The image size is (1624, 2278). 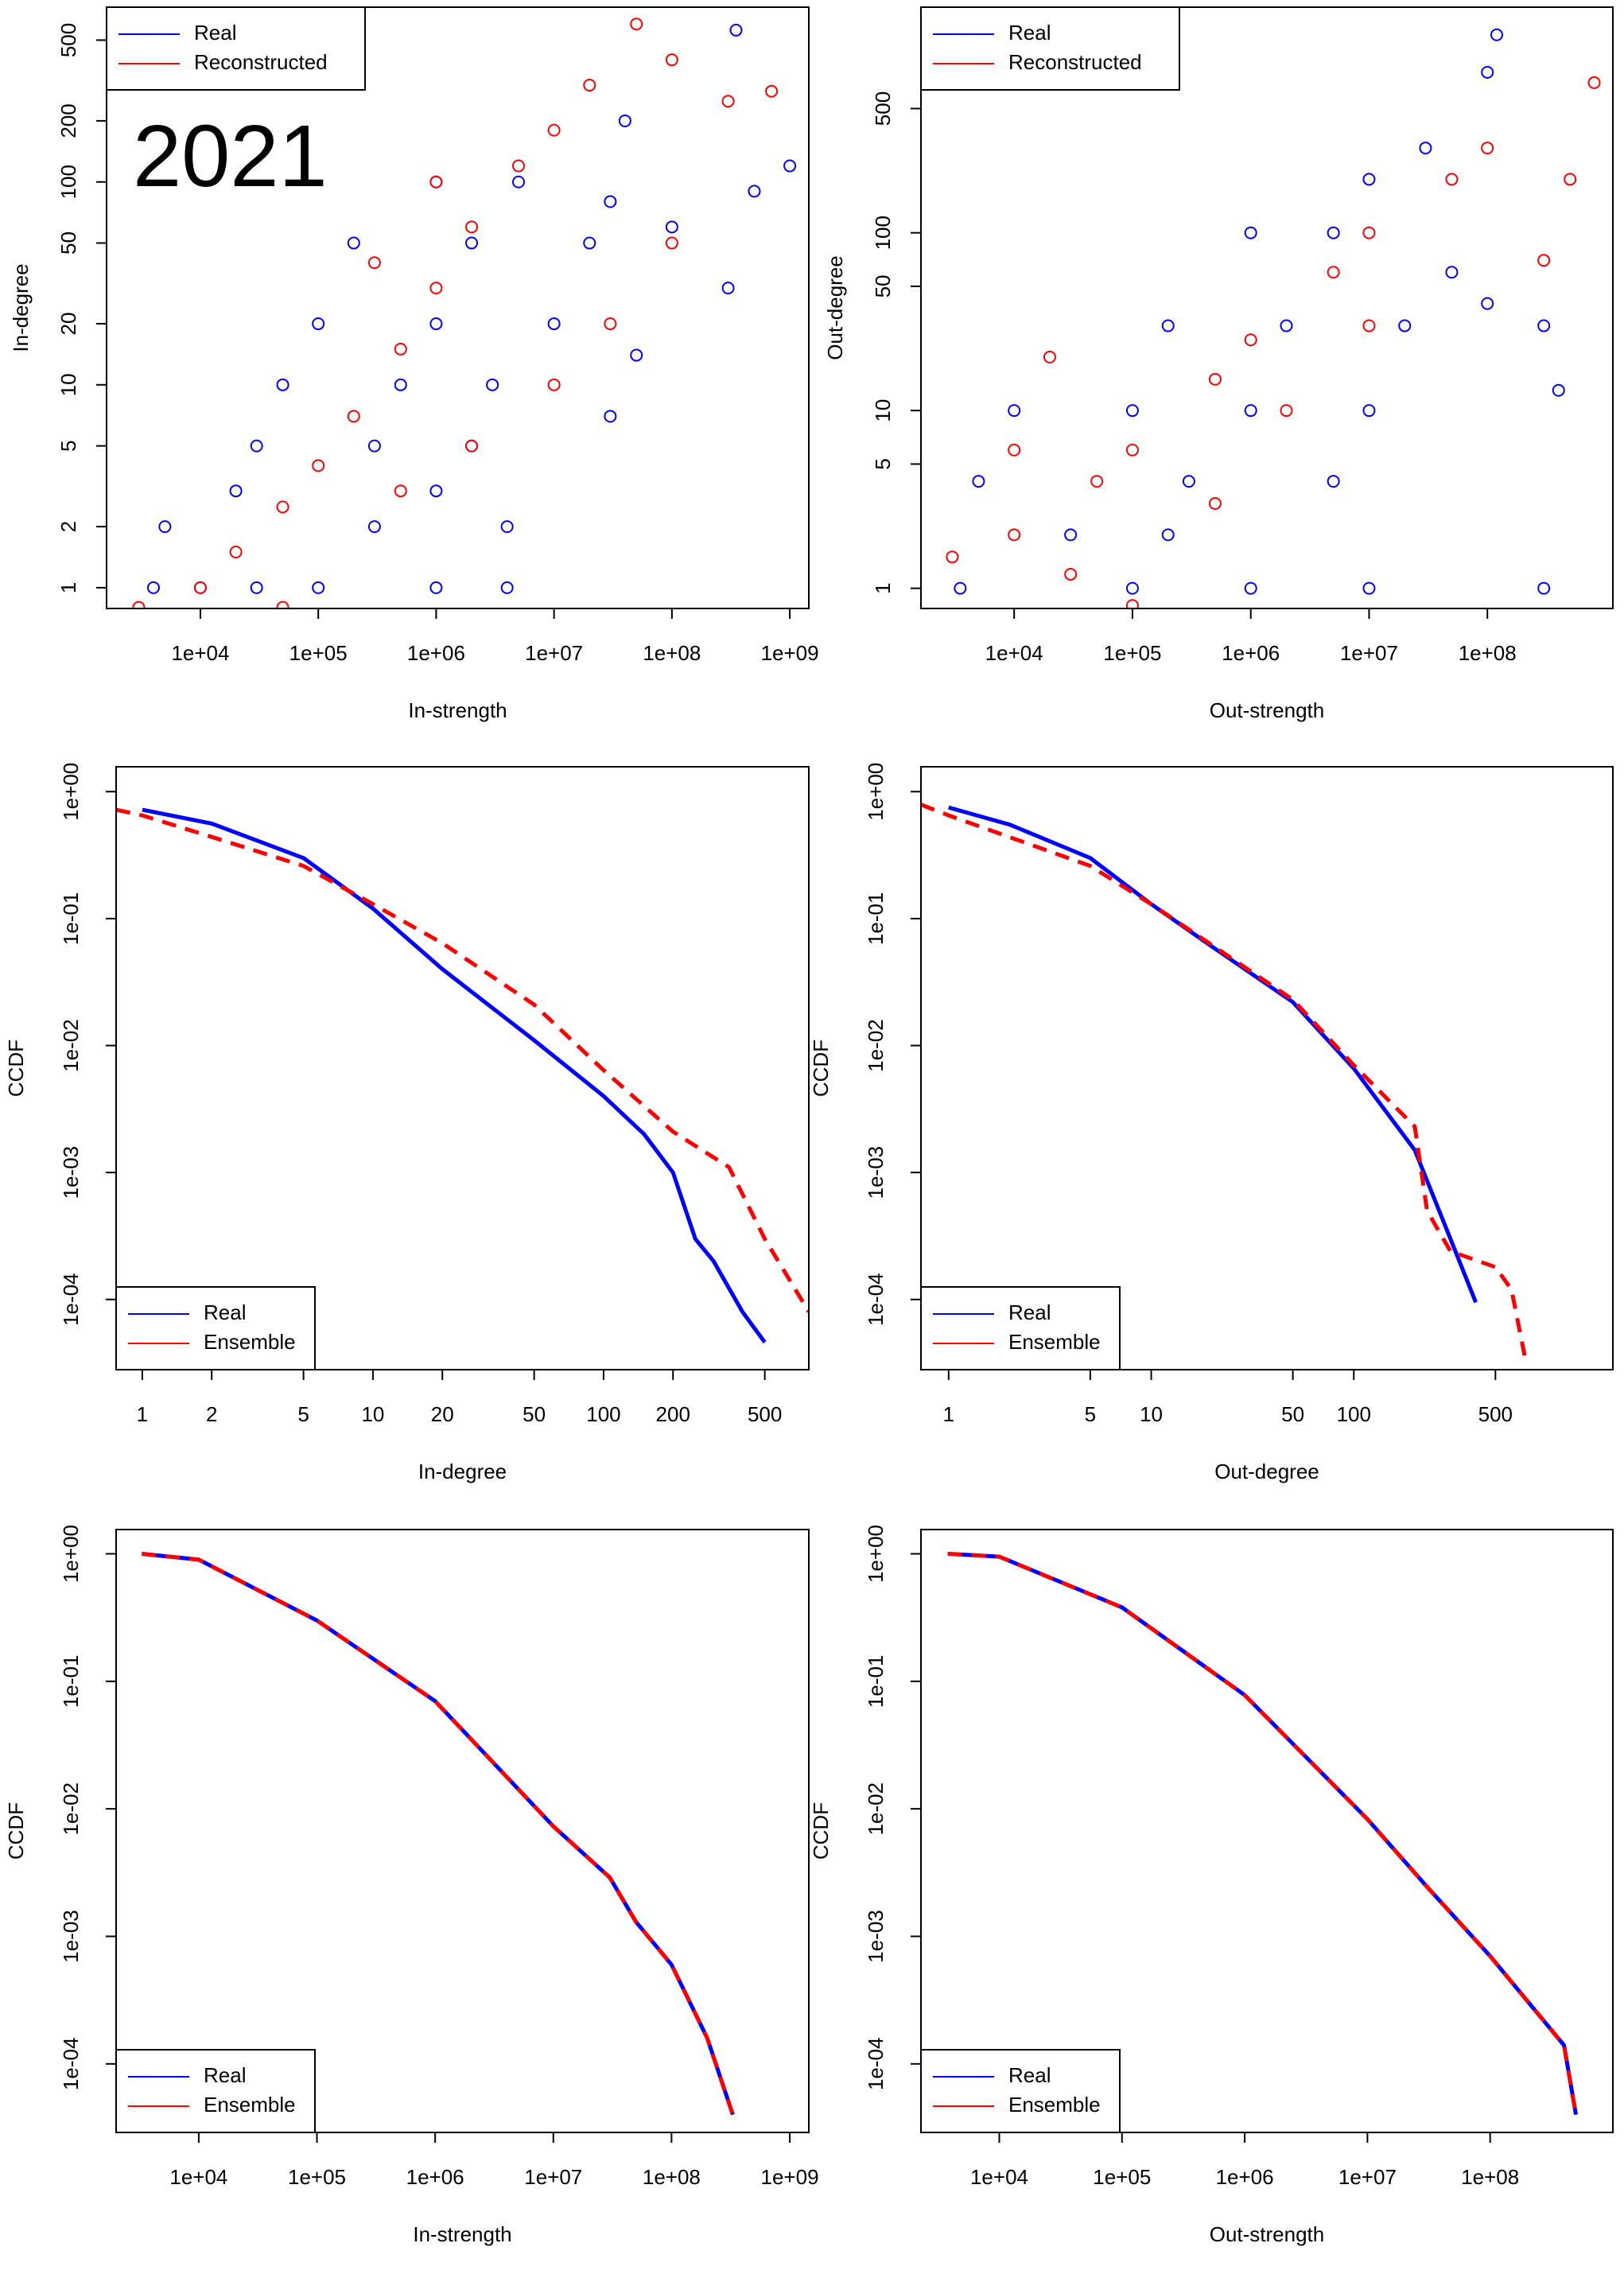 What do you see at coordinates (1090, 1414) in the screenshot?
I see `x-tick-label: 5` at bounding box center [1090, 1414].